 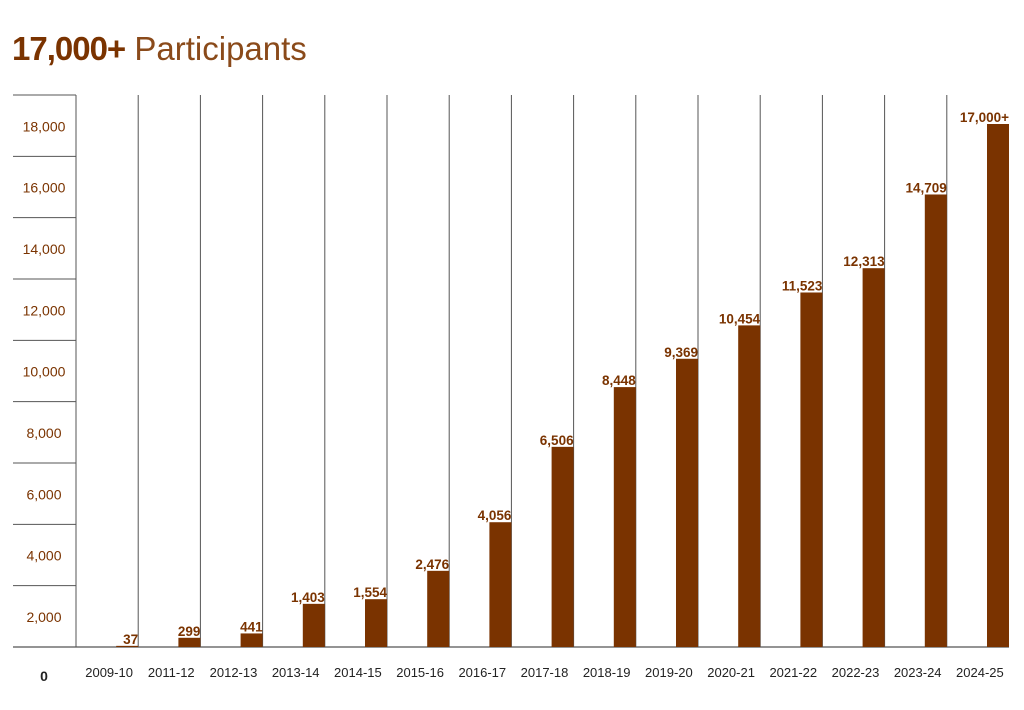 What do you see at coordinates (545, 672) in the screenshot?
I see `x-tick-label: 2017-18` at bounding box center [545, 672].